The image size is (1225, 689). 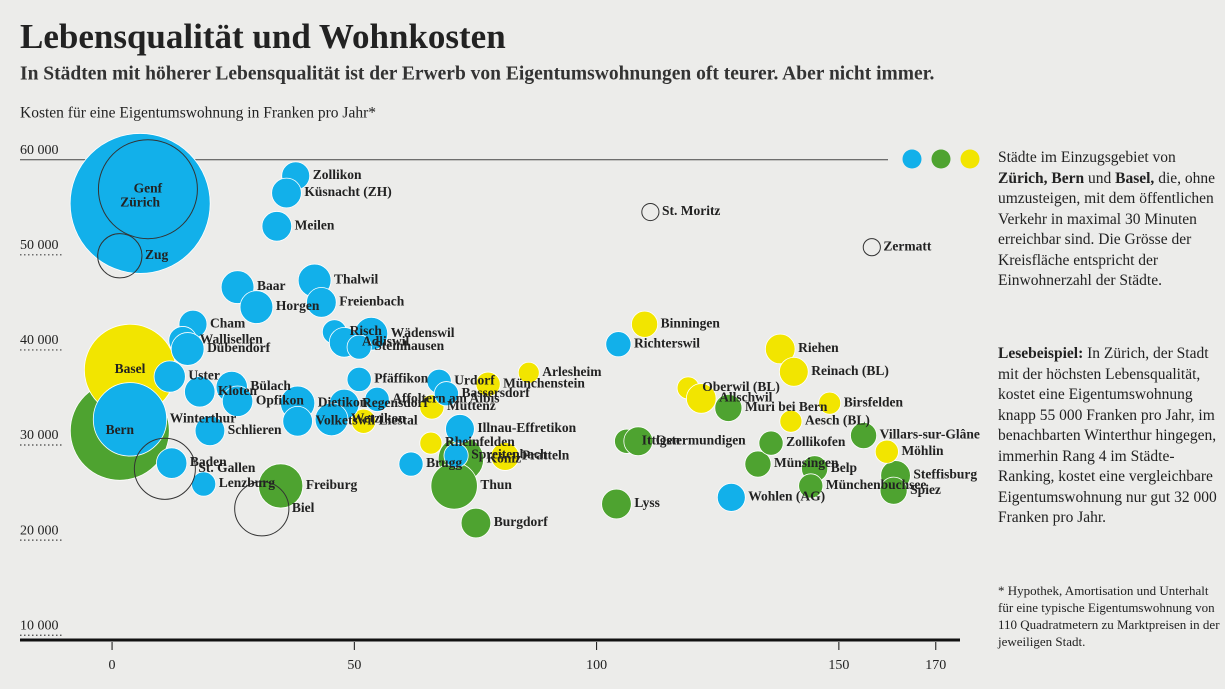 I want to click on bubble-label: Winterthur, so click(x=203, y=417).